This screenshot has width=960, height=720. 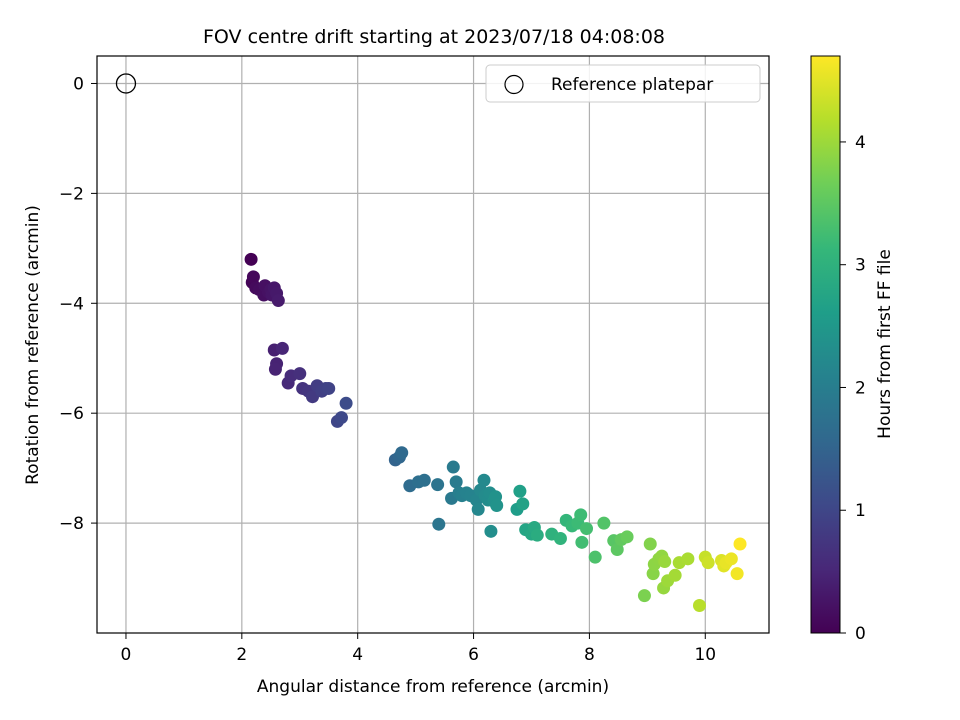 What do you see at coordinates (33, 345) in the screenshot?
I see `y-axis-label: Rotation from reference (arcmin)` at bounding box center [33, 345].